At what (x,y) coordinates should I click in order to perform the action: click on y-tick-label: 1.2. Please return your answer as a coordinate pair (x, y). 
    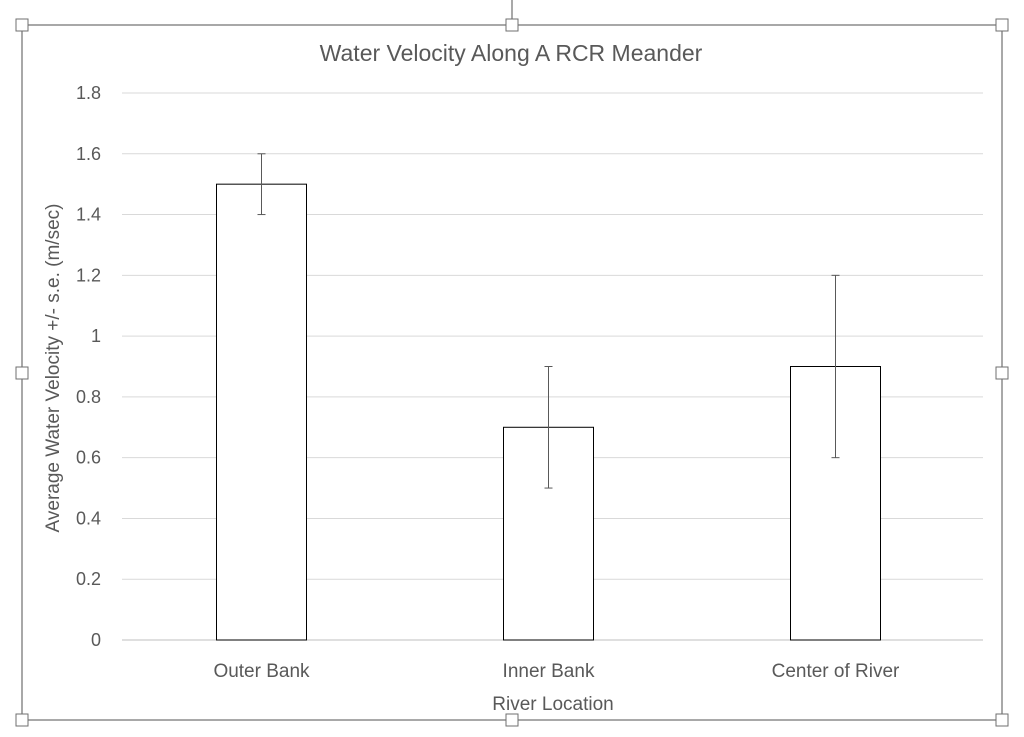
    Looking at the image, I should click on (88, 275).